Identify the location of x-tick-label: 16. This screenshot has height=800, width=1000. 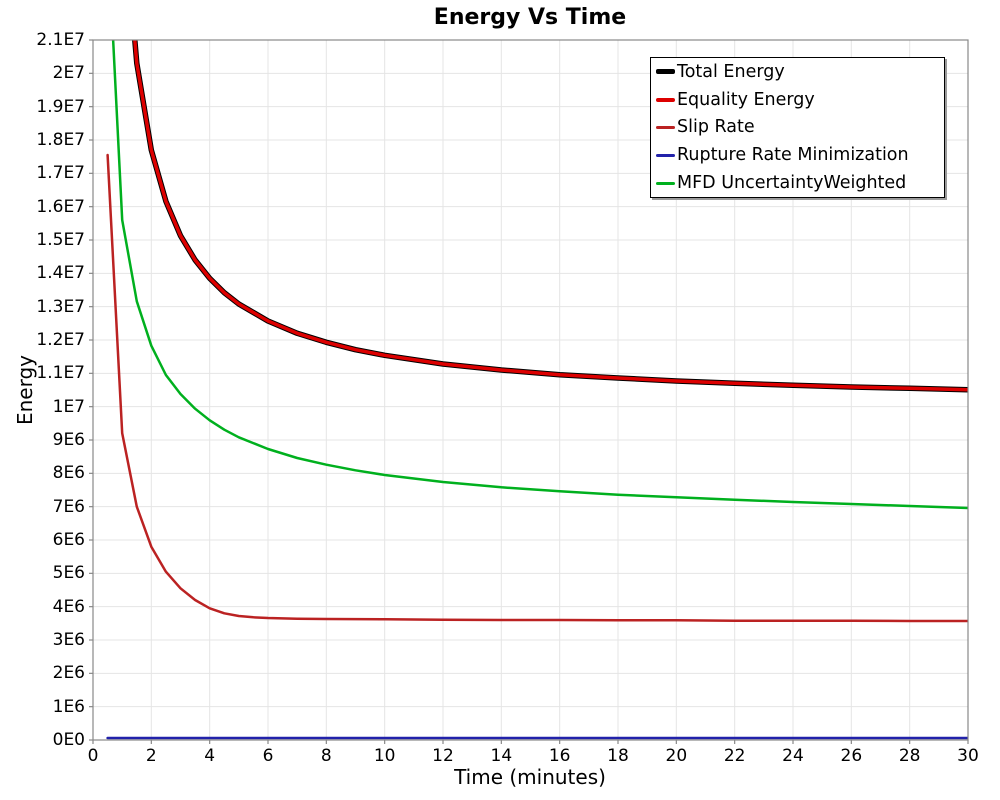
(559, 756).